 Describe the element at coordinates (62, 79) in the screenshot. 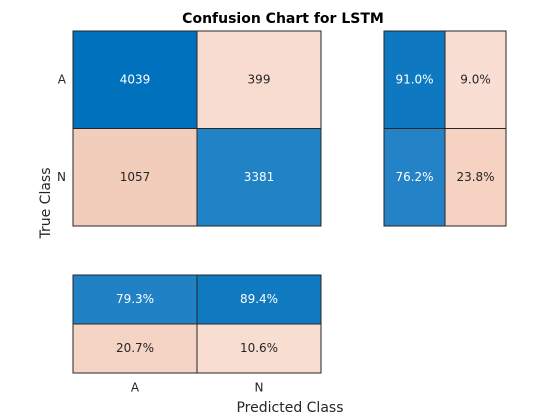

I see `y-tick-label: A` at that location.